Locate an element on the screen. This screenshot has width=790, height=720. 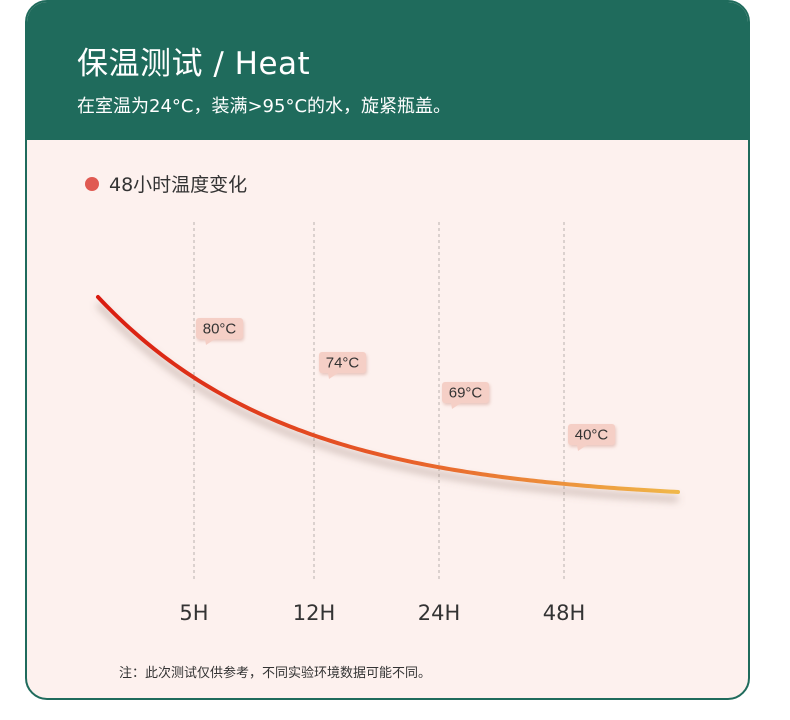
data-label-48h: 40°C is located at coordinates (592, 437).